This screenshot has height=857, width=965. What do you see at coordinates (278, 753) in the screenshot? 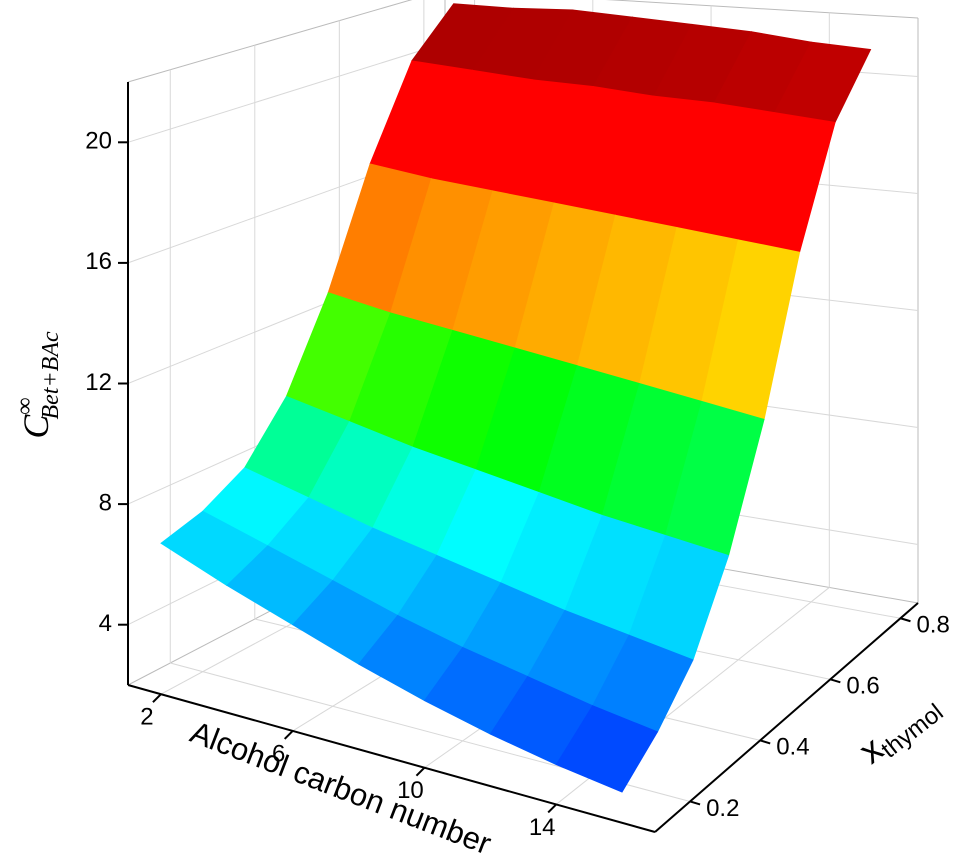
I see `x-tick-label: 6` at bounding box center [278, 753].